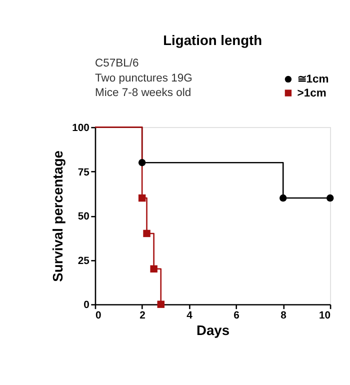 The width and height of the screenshot is (350, 385). Describe the element at coordinates (325, 316) in the screenshot. I see `x-tick-label: 10` at that location.